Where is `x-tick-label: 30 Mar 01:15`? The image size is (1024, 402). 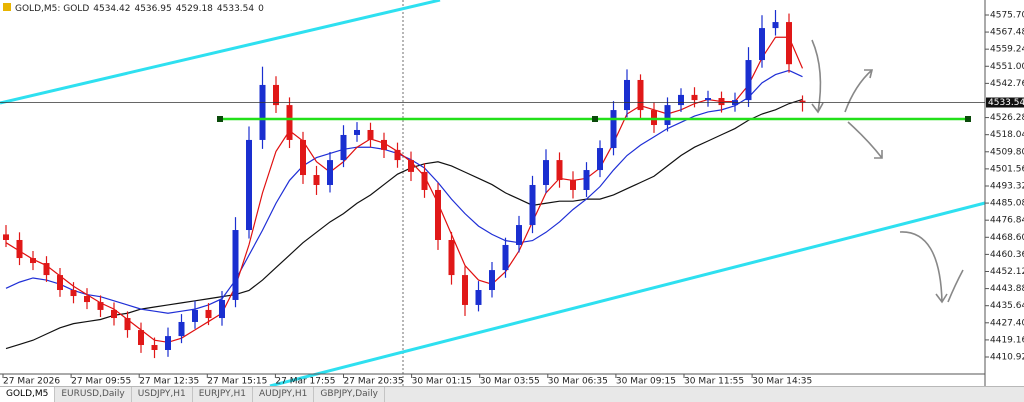
x-tick-label: 30 Mar 01:15 is located at coordinates (442, 382).